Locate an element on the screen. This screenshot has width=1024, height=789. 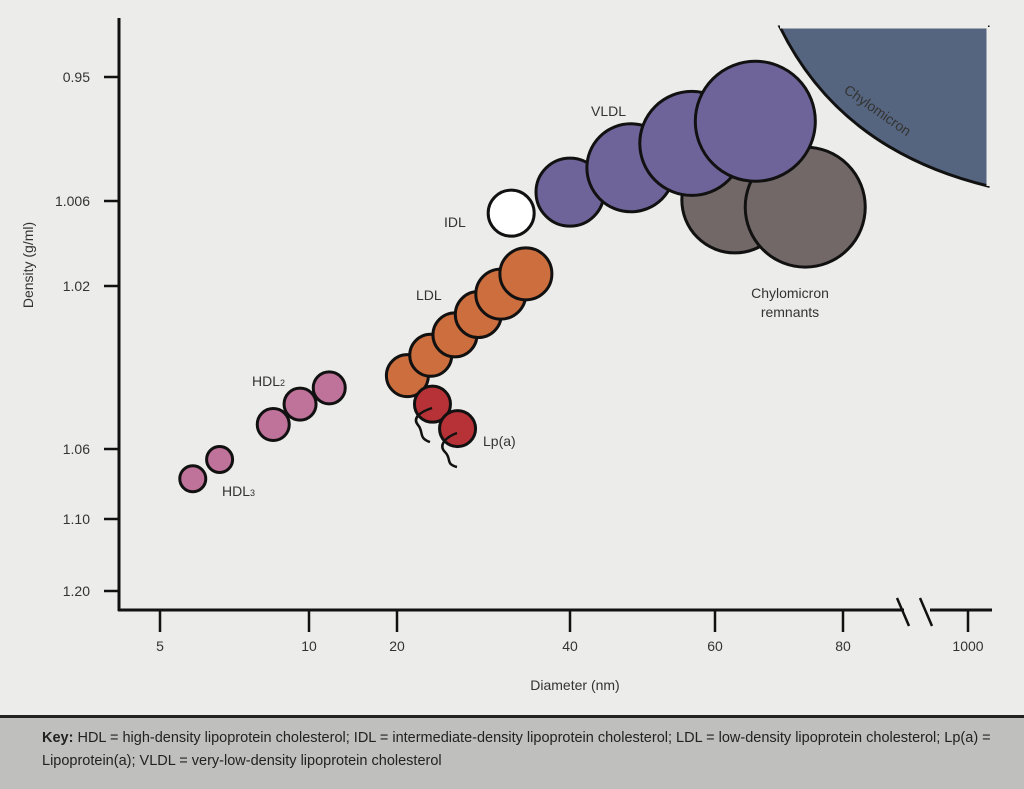
idl-particle is located at coordinates (511, 213).